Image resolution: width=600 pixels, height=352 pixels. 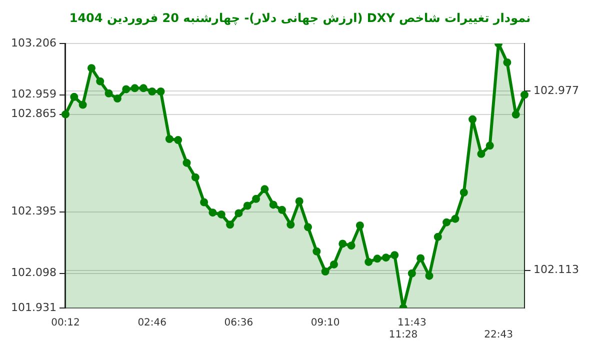 What do you see at coordinates (33, 211) in the screenshot?
I see `y-tick-label: 102.395` at bounding box center [33, 211].